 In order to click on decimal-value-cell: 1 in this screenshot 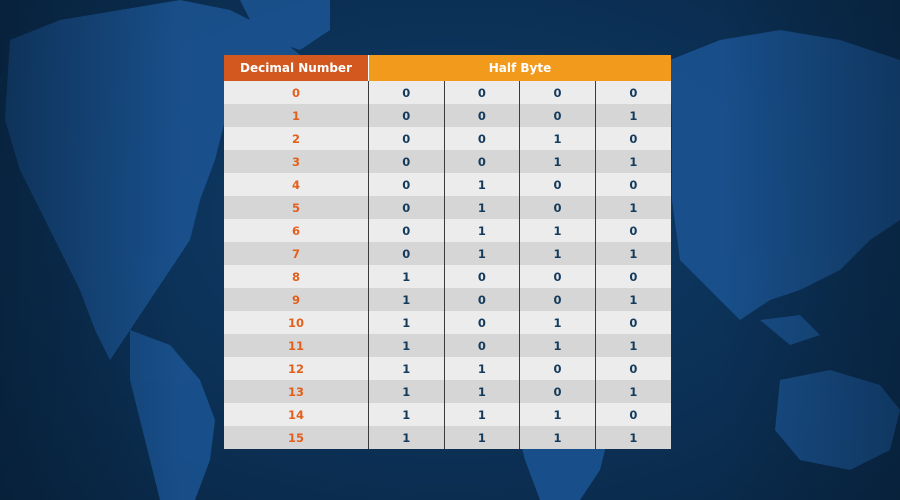, I will do `click(296, 115)`.